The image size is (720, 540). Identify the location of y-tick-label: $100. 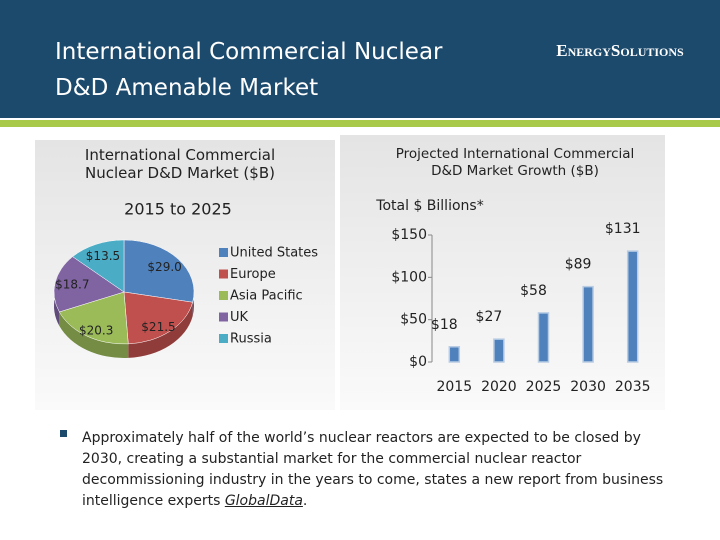
(409, 277).